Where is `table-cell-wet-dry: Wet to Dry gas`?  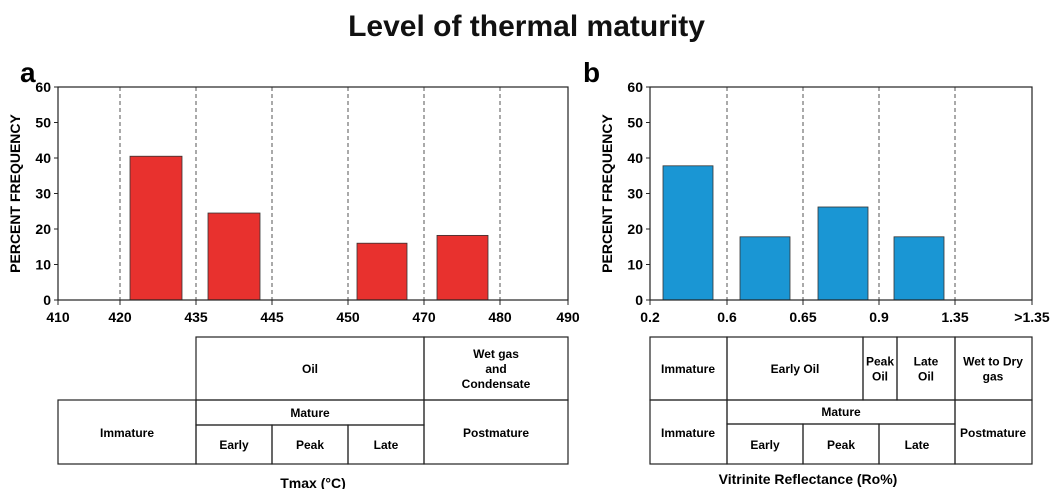 table-cell-wet-dry: Wet to Dry gas is located at coordinates (993, 369).